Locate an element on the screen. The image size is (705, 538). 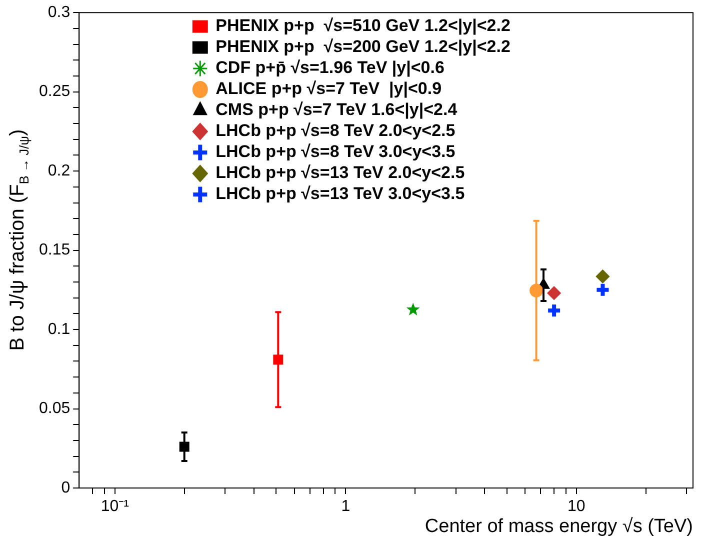
x-axis-title: Center of mass energy √s (TeV) is located at coordinates (558, 526).